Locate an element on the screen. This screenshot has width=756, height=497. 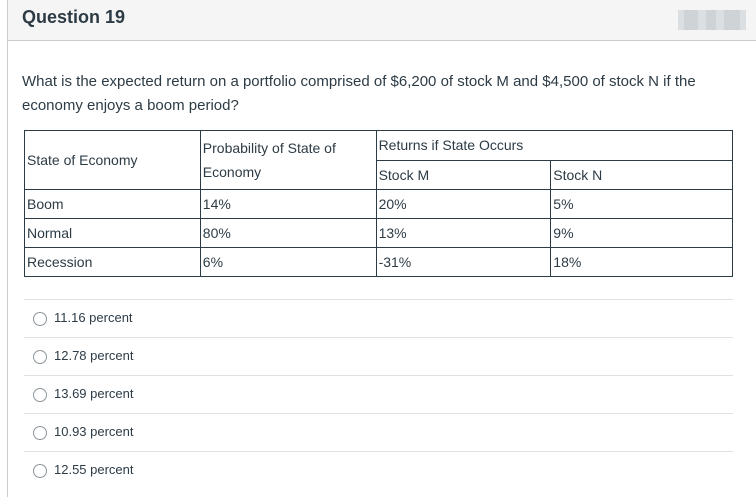
cell-state: Recession is located at coordinates (112, 262).